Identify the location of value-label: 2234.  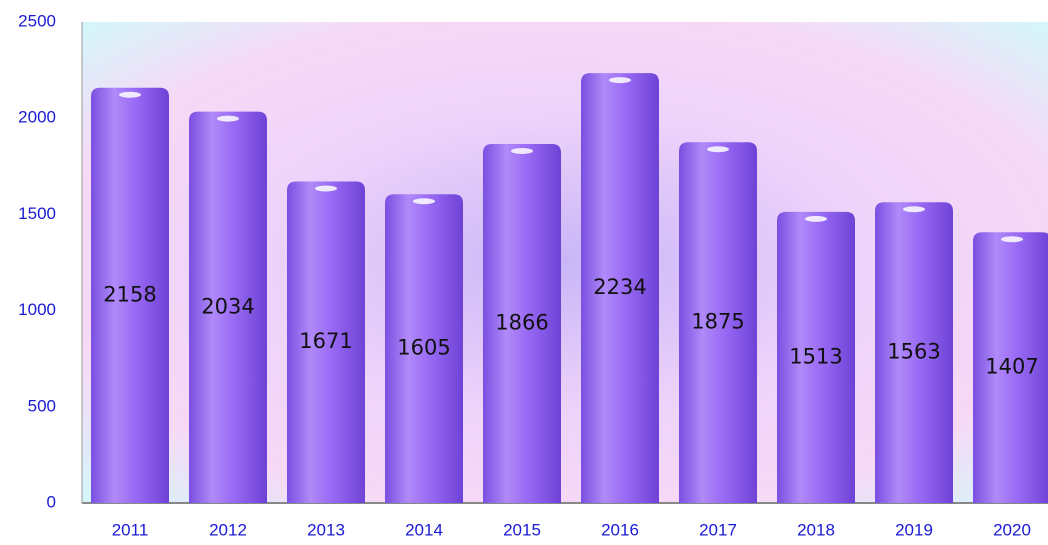
(619, 287).